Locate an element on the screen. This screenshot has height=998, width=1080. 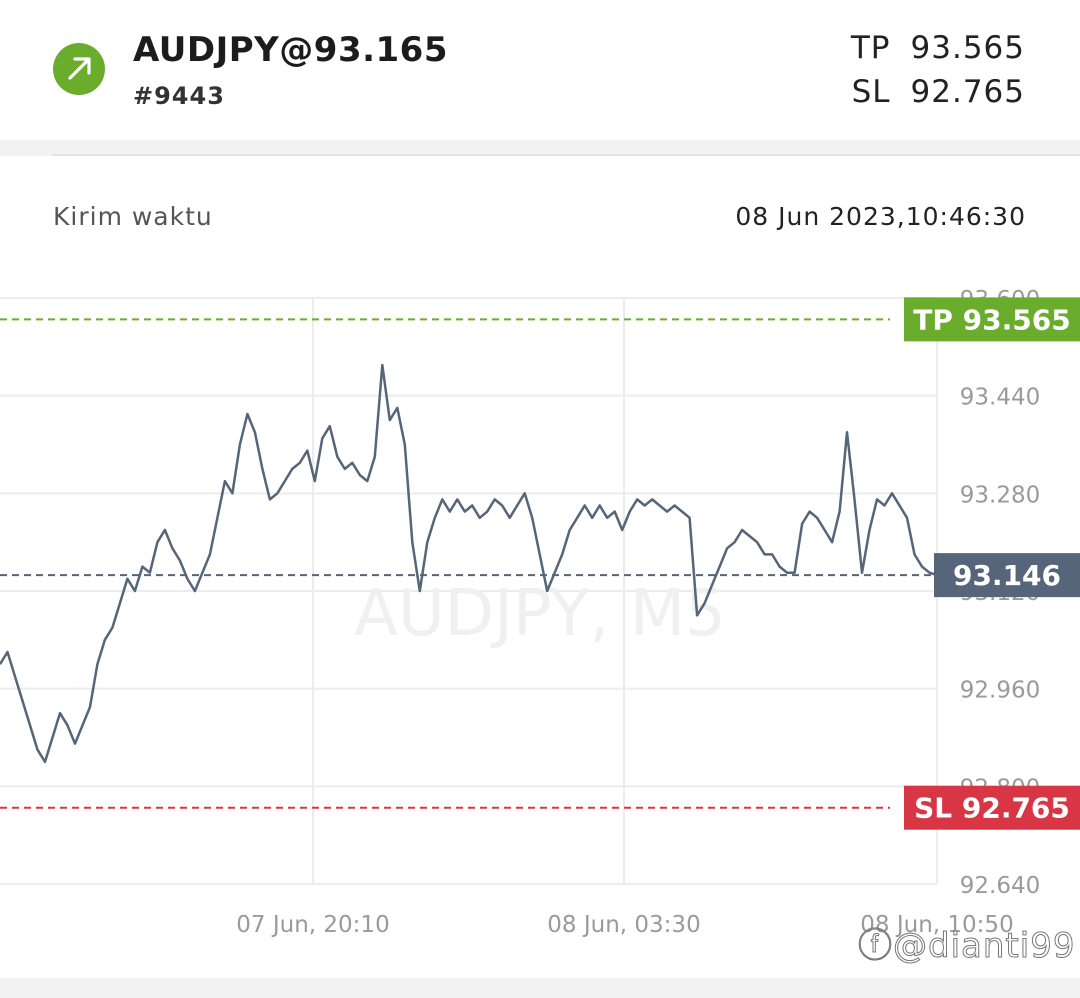
take-profit-row: TP 93.565 is located at coordinates (938, 48).